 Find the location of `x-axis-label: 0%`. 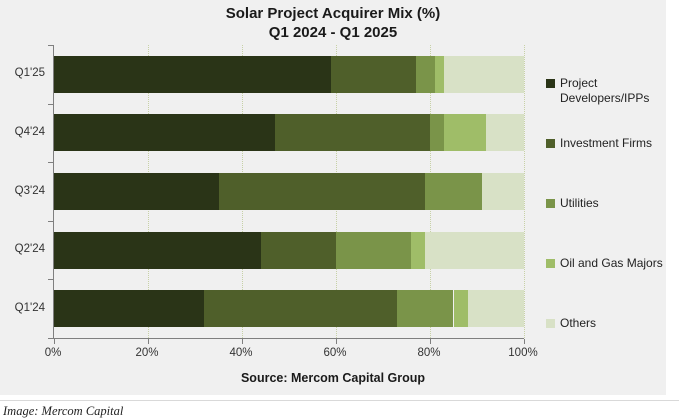

x-axis-label: 0% is located at coordinates (53, 353).